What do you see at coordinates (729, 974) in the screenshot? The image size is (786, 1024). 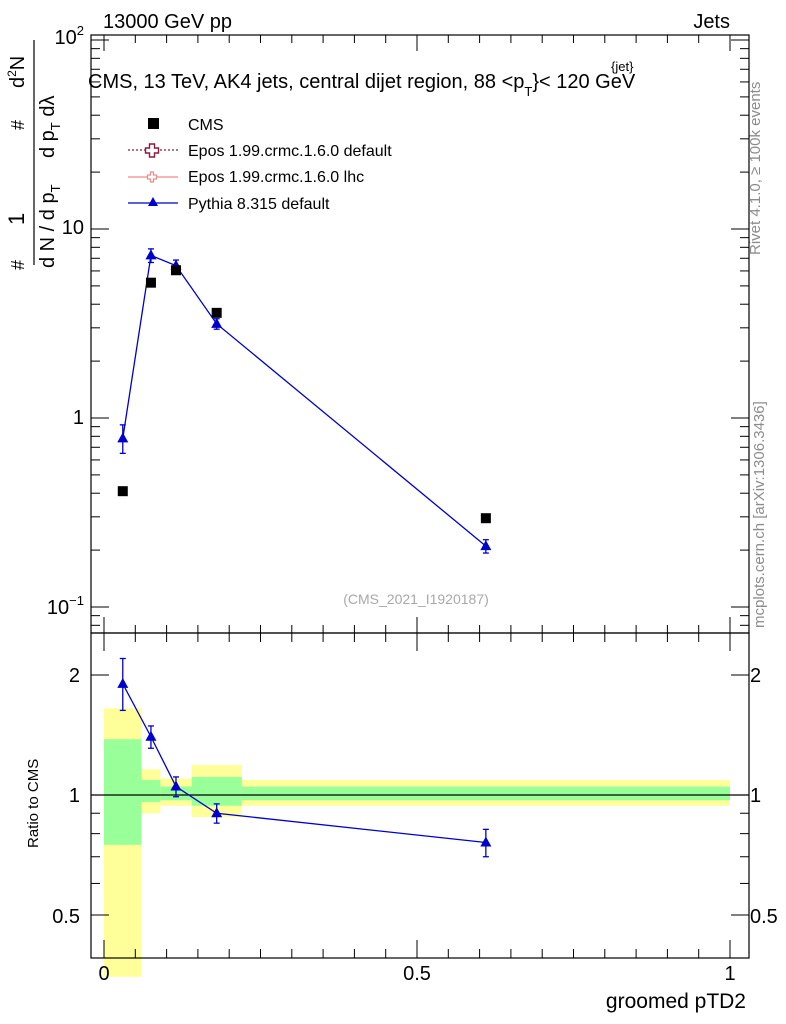 I see `x-tick-label-1: 1` at bounding box center [729, 974].